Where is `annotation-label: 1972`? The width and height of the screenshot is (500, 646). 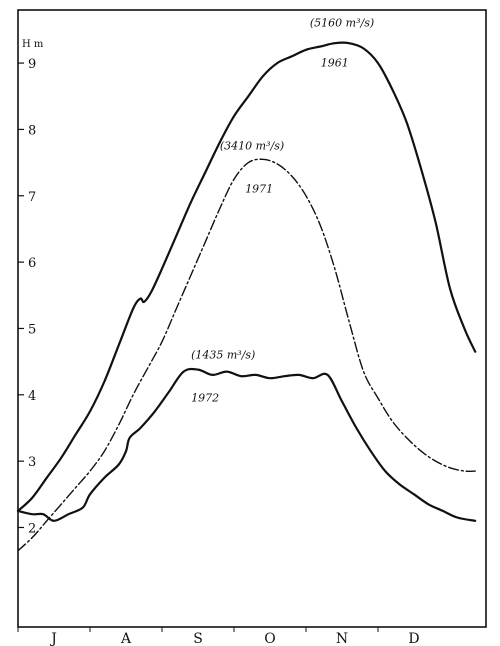 annotation-label: 1972 is located at coordinates (205, 397).